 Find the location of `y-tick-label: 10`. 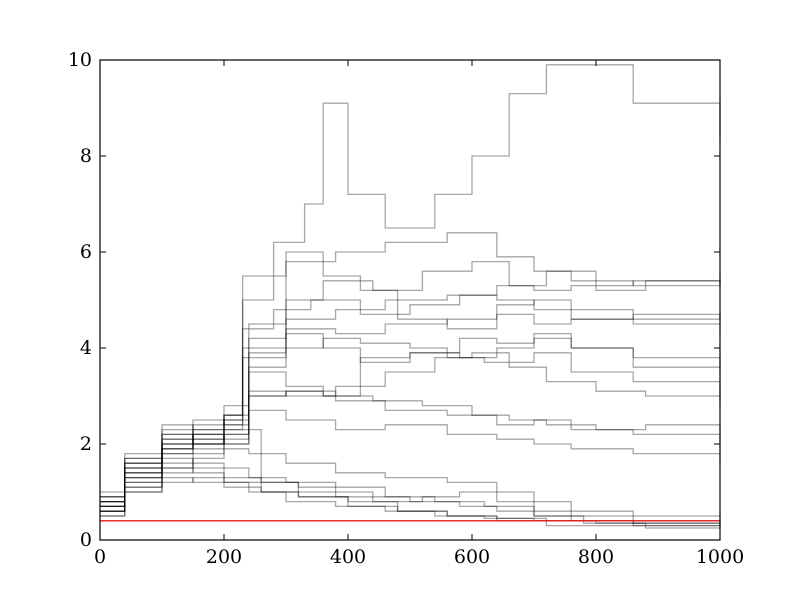

y-tick-label: 10 is located at coordinates (80, 60).